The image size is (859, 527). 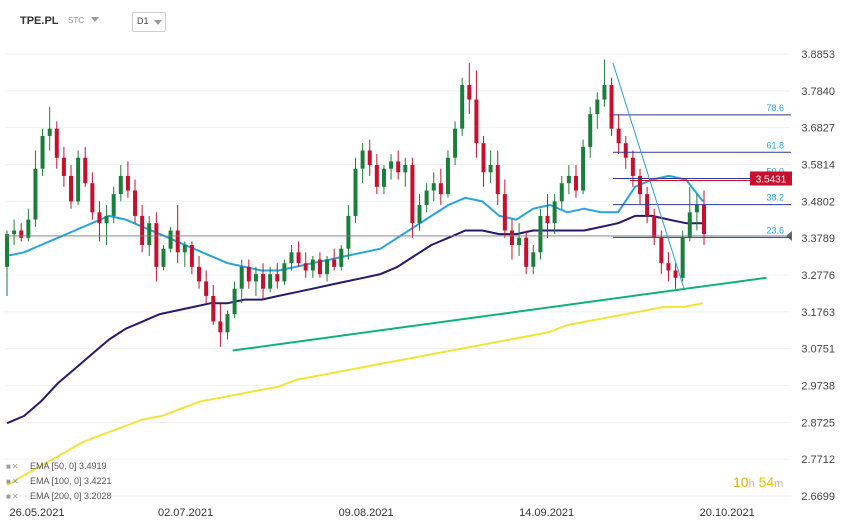 What do you see at coordinates (100, 16) in the screenshot?
I see `chart-toolbar: TPE.PL STC D1` at bounding box center [100, 16].